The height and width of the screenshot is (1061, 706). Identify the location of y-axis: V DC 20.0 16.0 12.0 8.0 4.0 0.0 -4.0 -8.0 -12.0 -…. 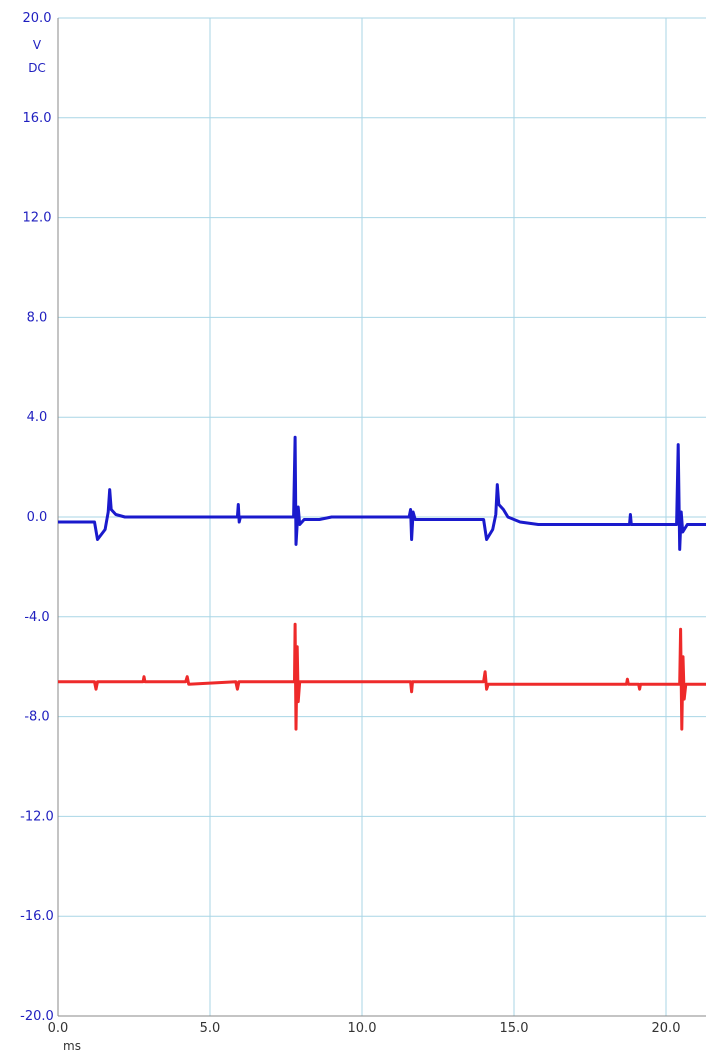
(37, 517).